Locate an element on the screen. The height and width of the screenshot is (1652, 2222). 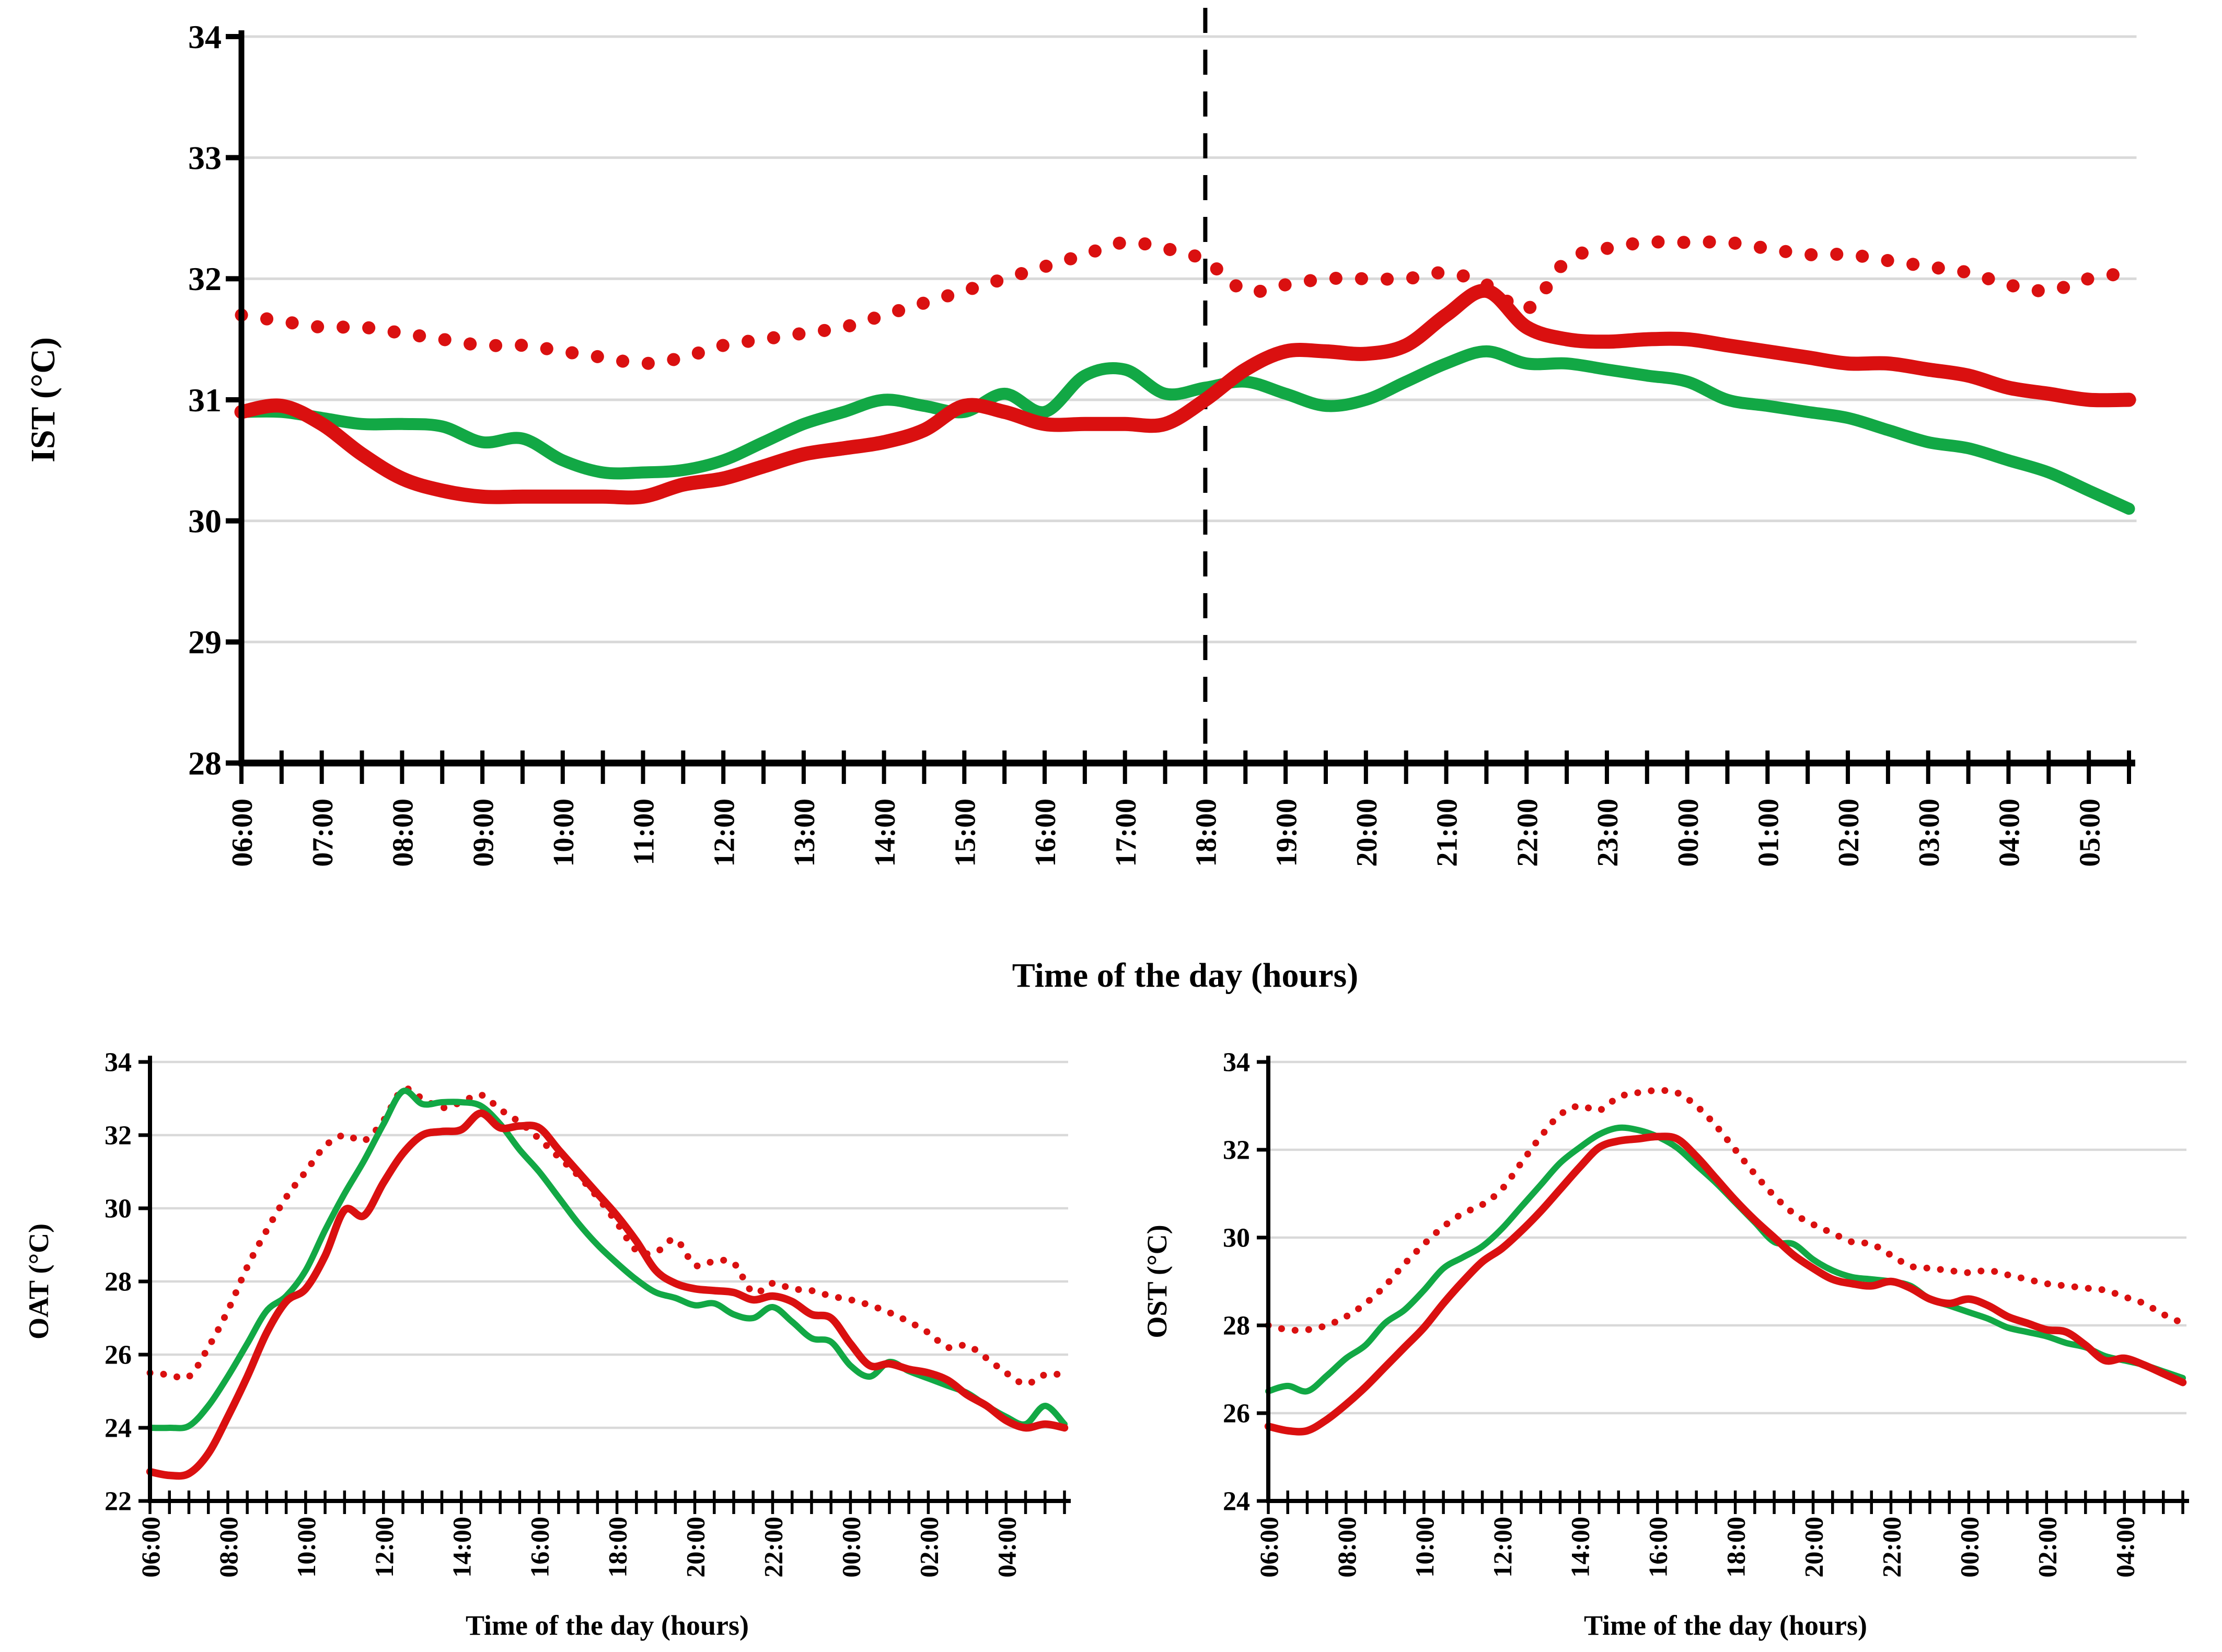
x-tick-label: 01:00 is located at coordinates (1769, 833).